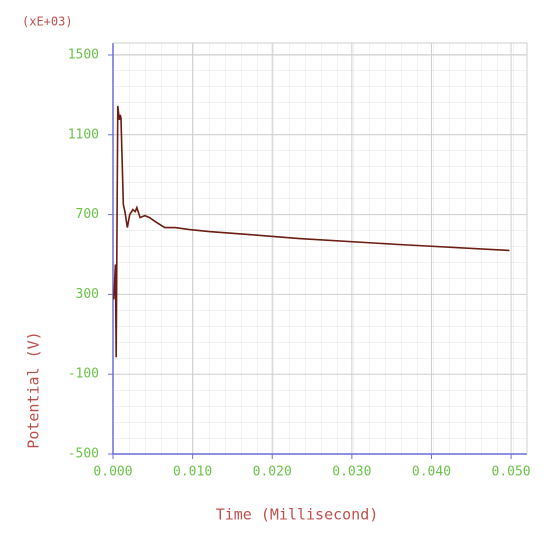  I want to click on y-tick-label: 300, so click(87, 294).